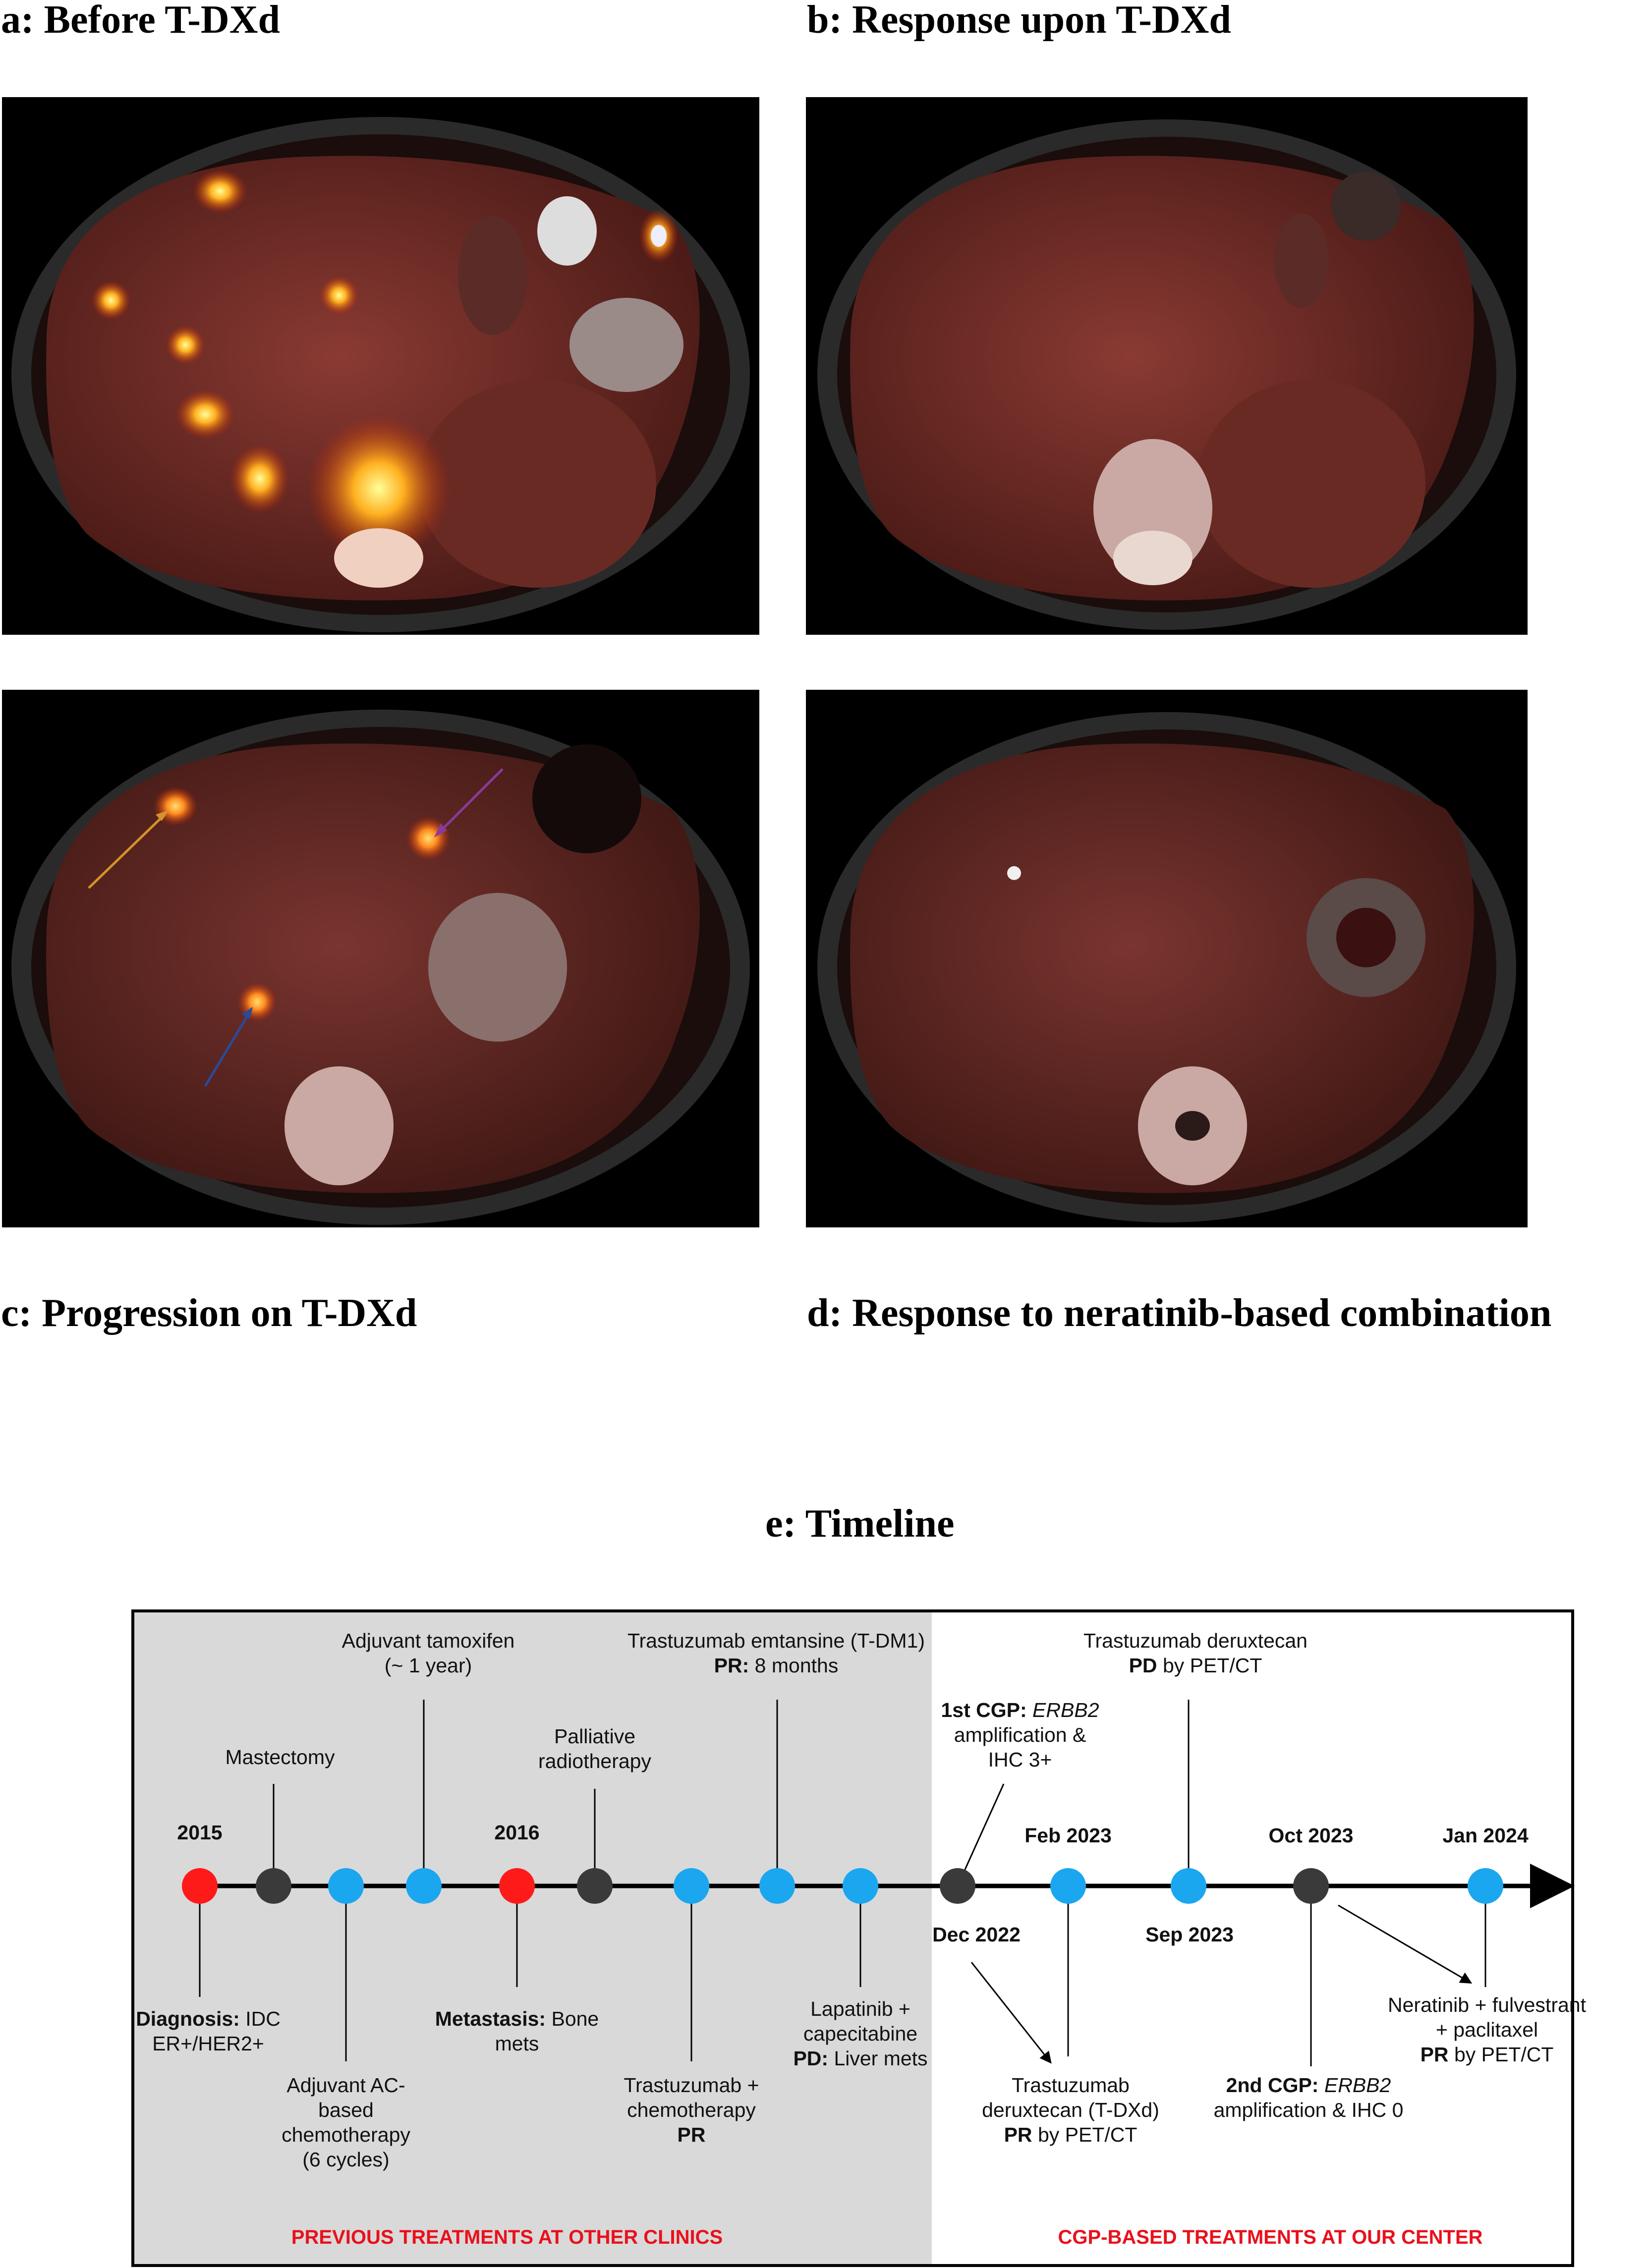 This screenshot has height=2268, width=1649. What do you see at coordinates (200, 1886) in the screenshot?
I see `node-diagnosis` at bounding box center [200, 1886].